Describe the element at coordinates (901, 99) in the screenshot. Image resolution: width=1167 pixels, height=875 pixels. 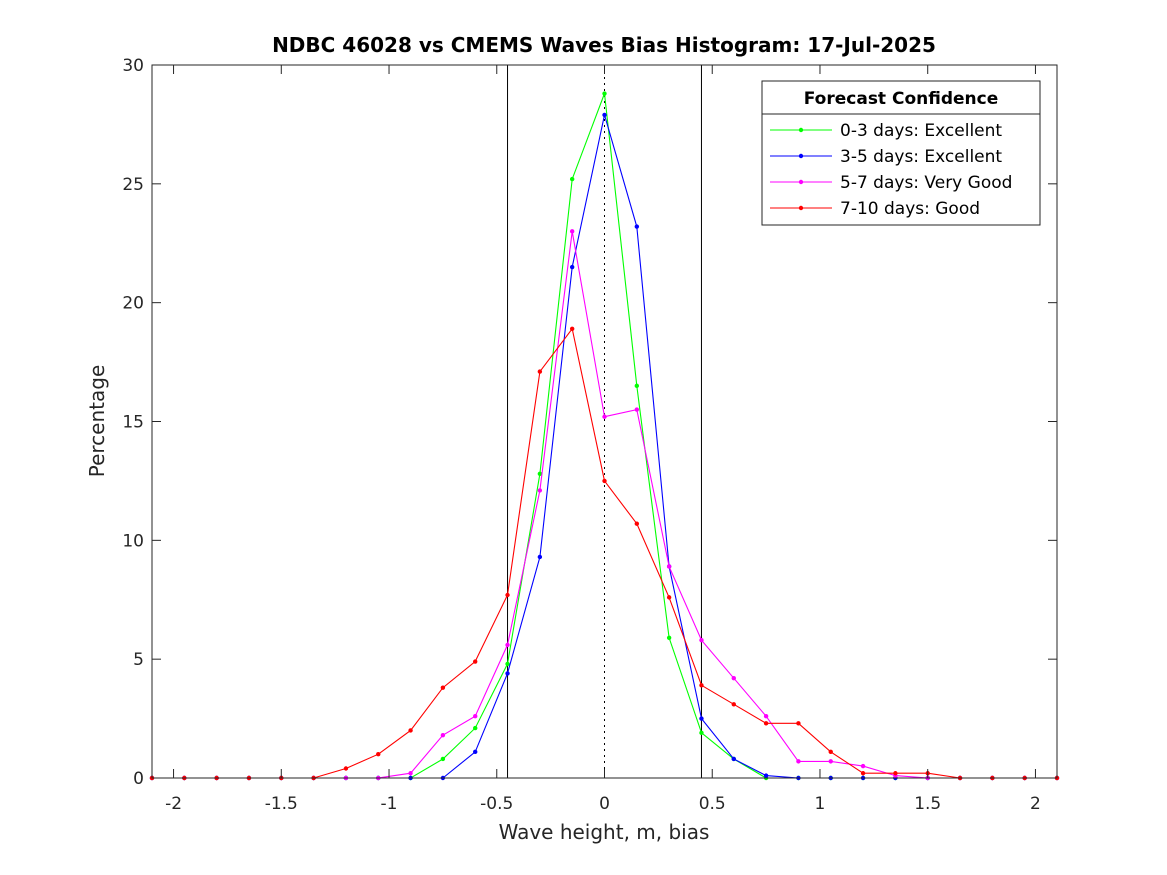
I see `legend-title: Forecast Confidence` at that location.